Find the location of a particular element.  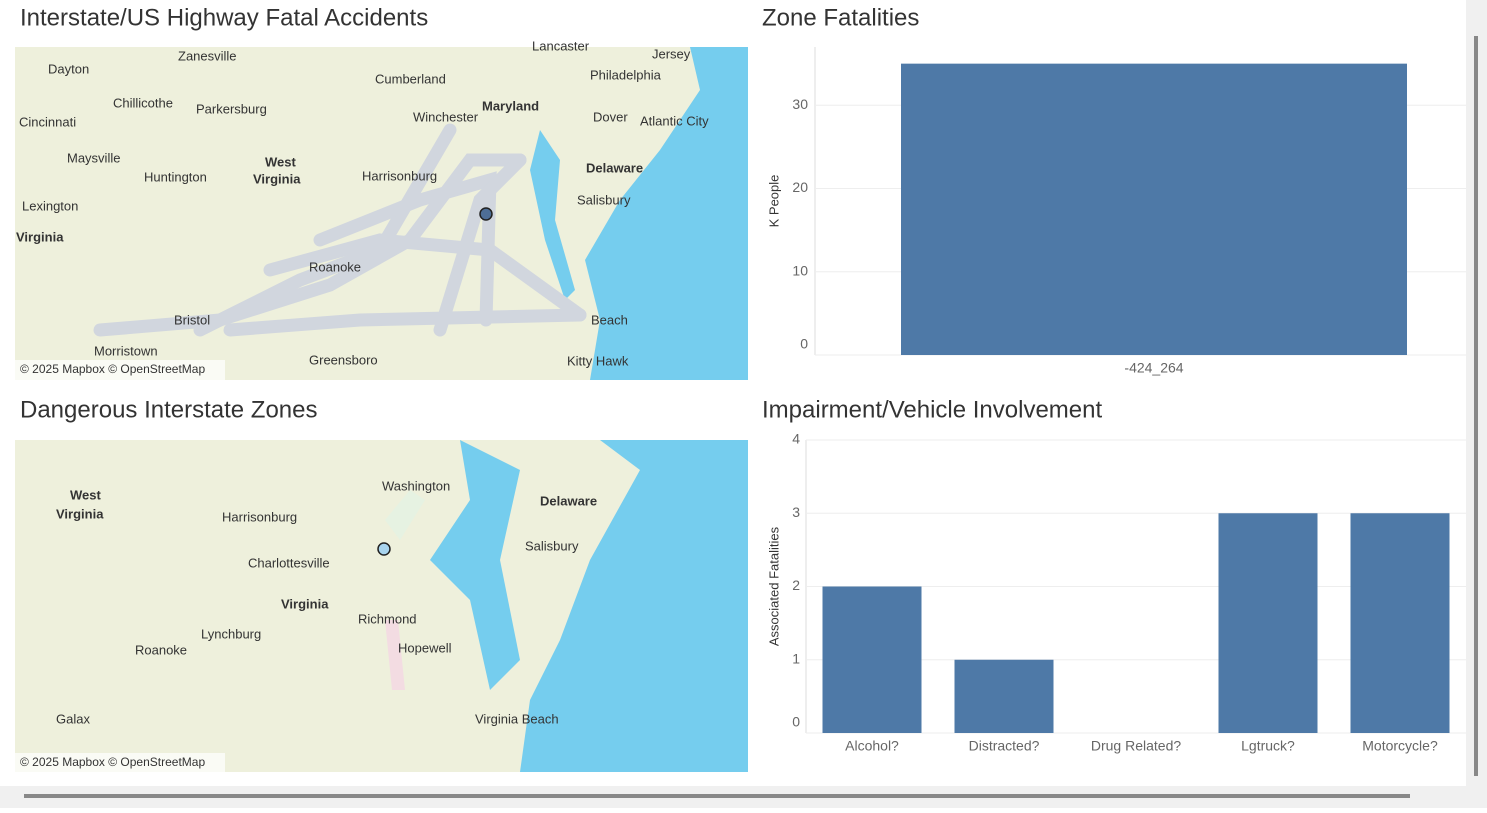

place-label: Maryland is located at coordinates (510, 105).